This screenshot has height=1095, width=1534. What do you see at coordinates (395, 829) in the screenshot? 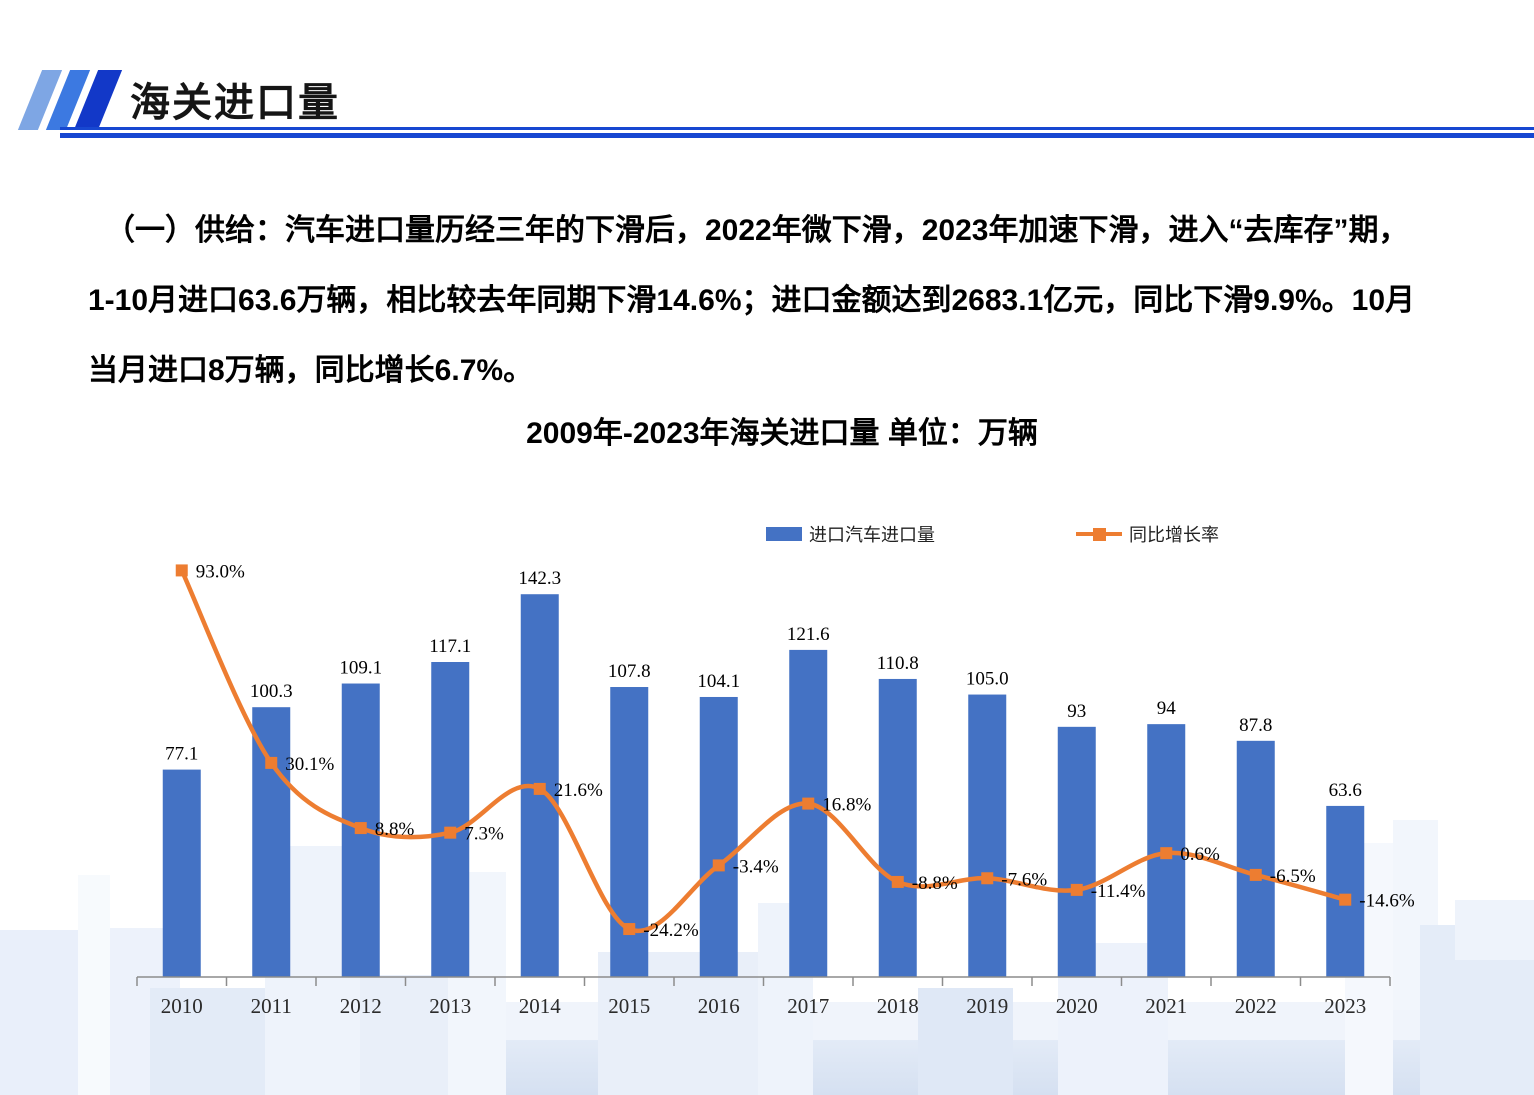
I see `growth-rate-label: 8.8%` at bounding box center [395, 829].